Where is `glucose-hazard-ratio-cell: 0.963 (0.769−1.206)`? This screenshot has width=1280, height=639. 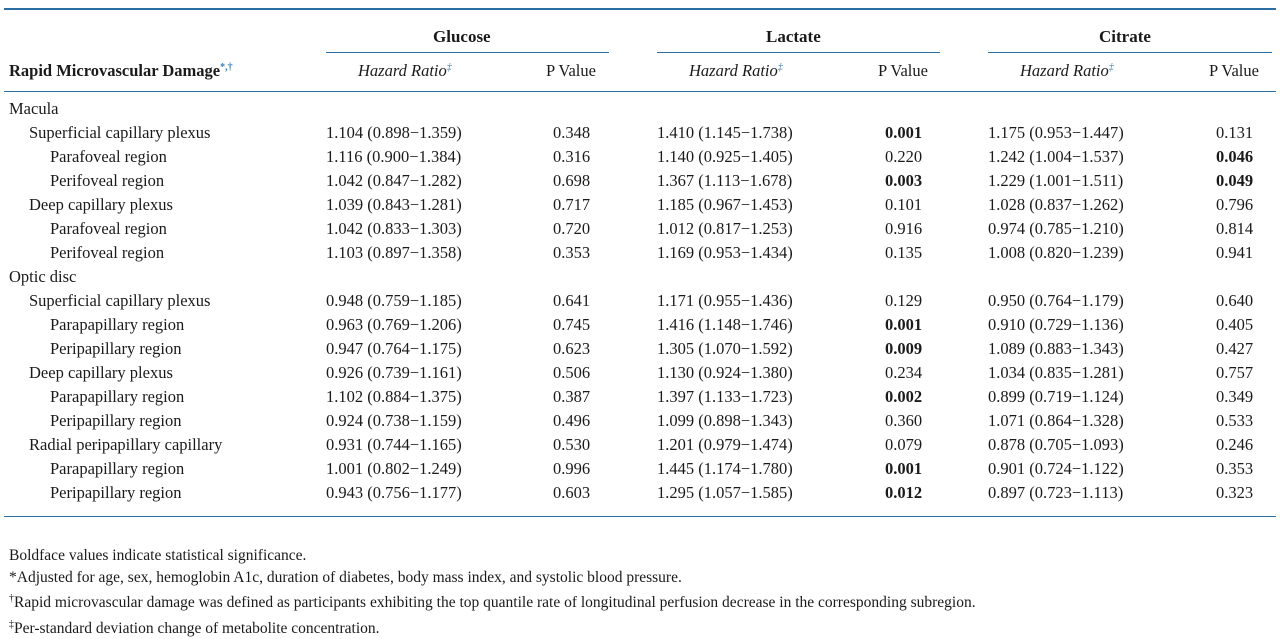
glucose-hazard-ratio-cell: 0.963 (0.769−1.206) is located at coordinates (394, 325).